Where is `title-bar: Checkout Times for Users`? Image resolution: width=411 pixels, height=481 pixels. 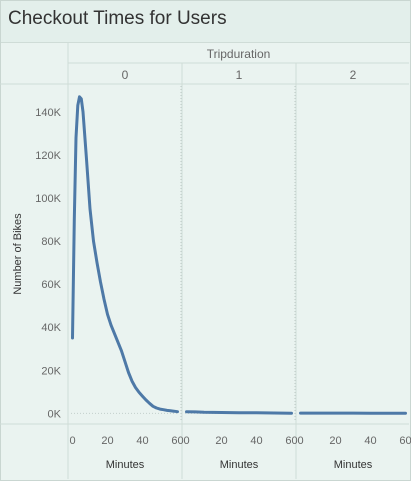
title-bar: Checkout Times for Users is located at coordinates (205, 22).